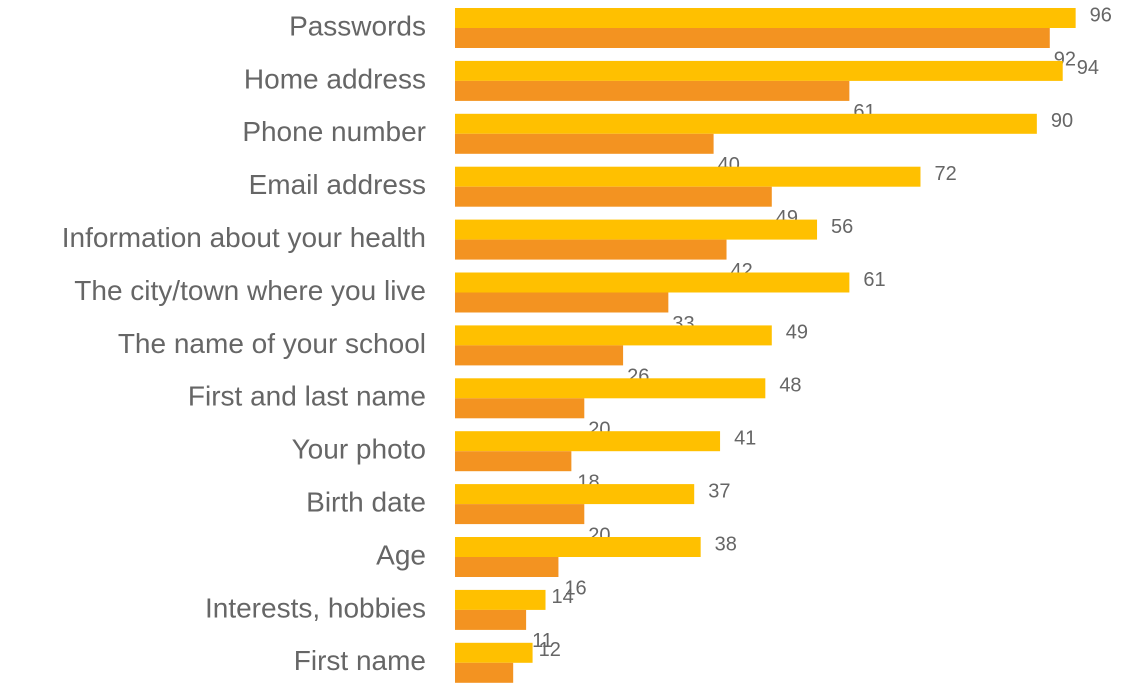 This screenshot has width=1127, height=685. I want to click on value-label-series-1: 94, so click(1088, 68).